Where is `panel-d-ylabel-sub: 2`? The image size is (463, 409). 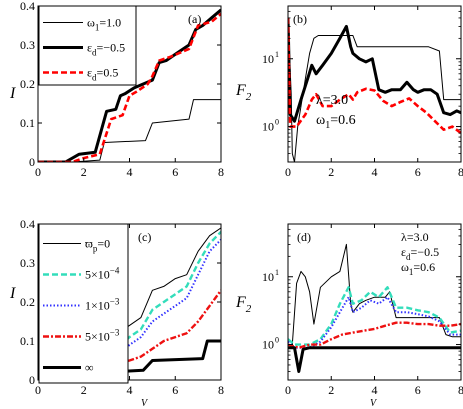 panel-d-ylabel-sub: 2 is located at coordinates (249, 309).